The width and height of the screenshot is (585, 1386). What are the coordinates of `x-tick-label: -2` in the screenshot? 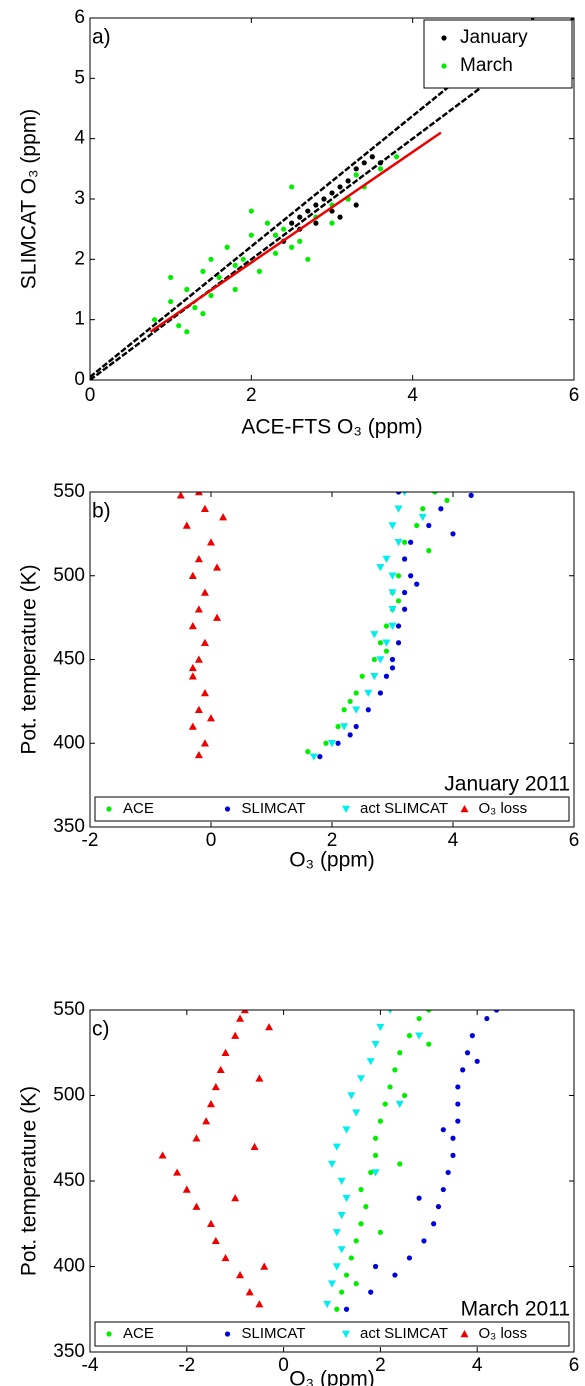 It's located at (186, 1365).